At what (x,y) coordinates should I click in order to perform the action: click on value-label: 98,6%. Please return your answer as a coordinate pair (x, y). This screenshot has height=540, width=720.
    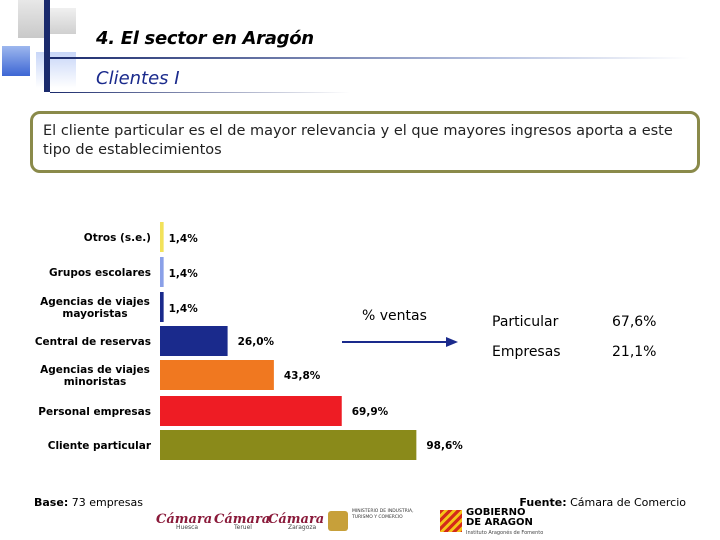
    Looking at the image, I should click on (444, 446).